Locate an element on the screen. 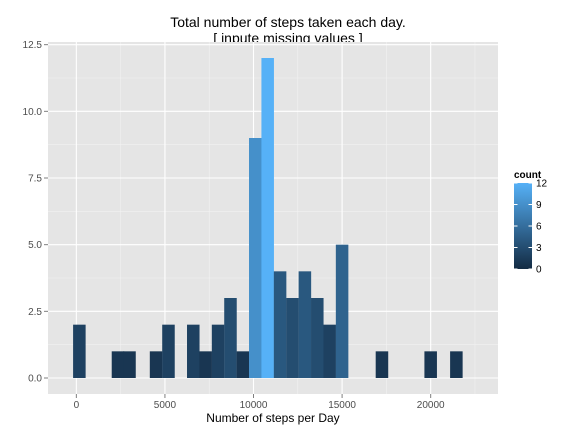 Image resolution: width=576 pixels, height=432 pixels. y-tick-label: 0.0 is located at coordinates (35, 379).